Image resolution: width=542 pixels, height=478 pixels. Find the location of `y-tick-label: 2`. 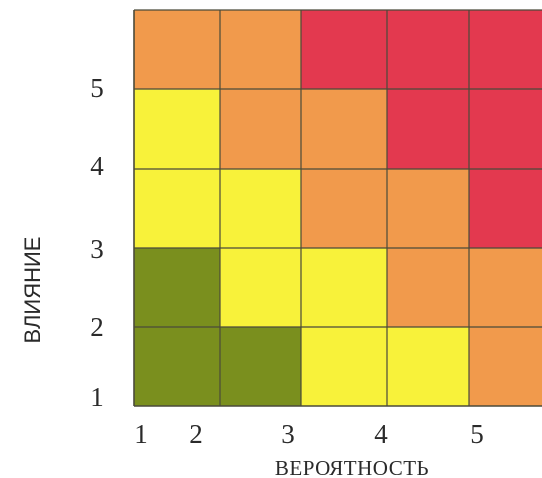

y-tick-label: 2 is located at coordinates (97, 327).